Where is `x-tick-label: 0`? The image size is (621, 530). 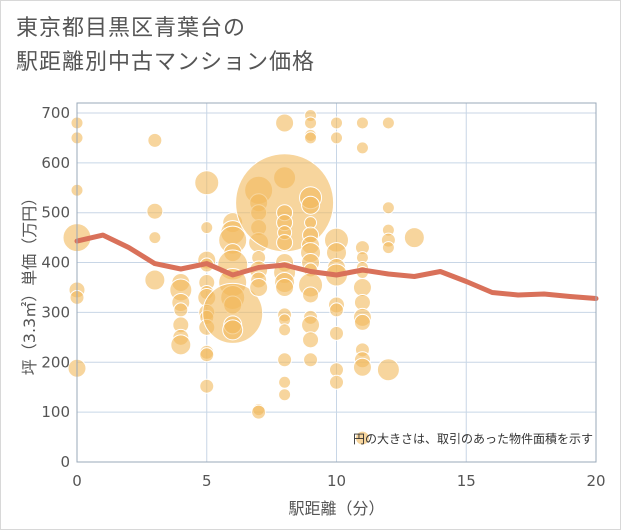
x-tick-label: 0 is located at coordinates (77, 481).